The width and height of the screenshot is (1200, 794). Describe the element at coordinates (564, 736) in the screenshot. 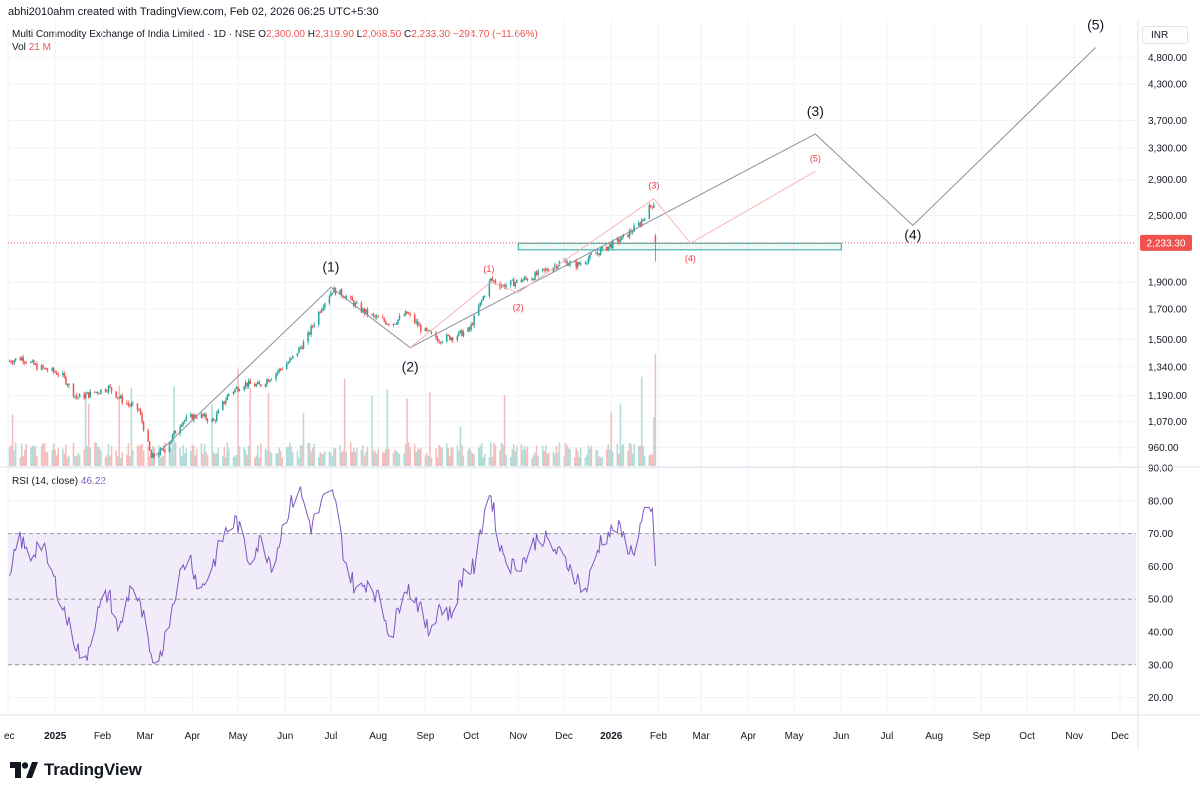

I see `time-tick-label: Dec` at that location.